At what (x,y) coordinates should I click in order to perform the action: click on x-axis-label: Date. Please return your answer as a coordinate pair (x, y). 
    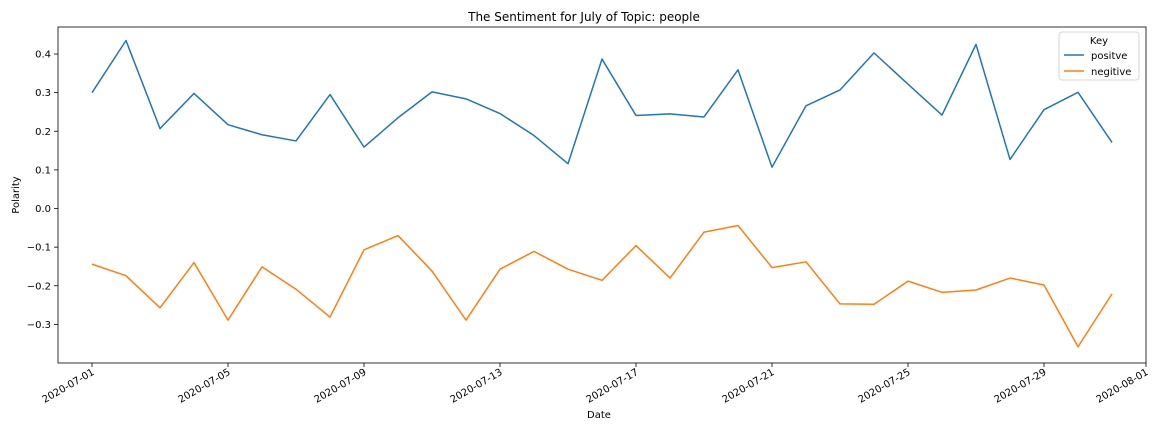
    Looking at the image, I should click on (599, 415).